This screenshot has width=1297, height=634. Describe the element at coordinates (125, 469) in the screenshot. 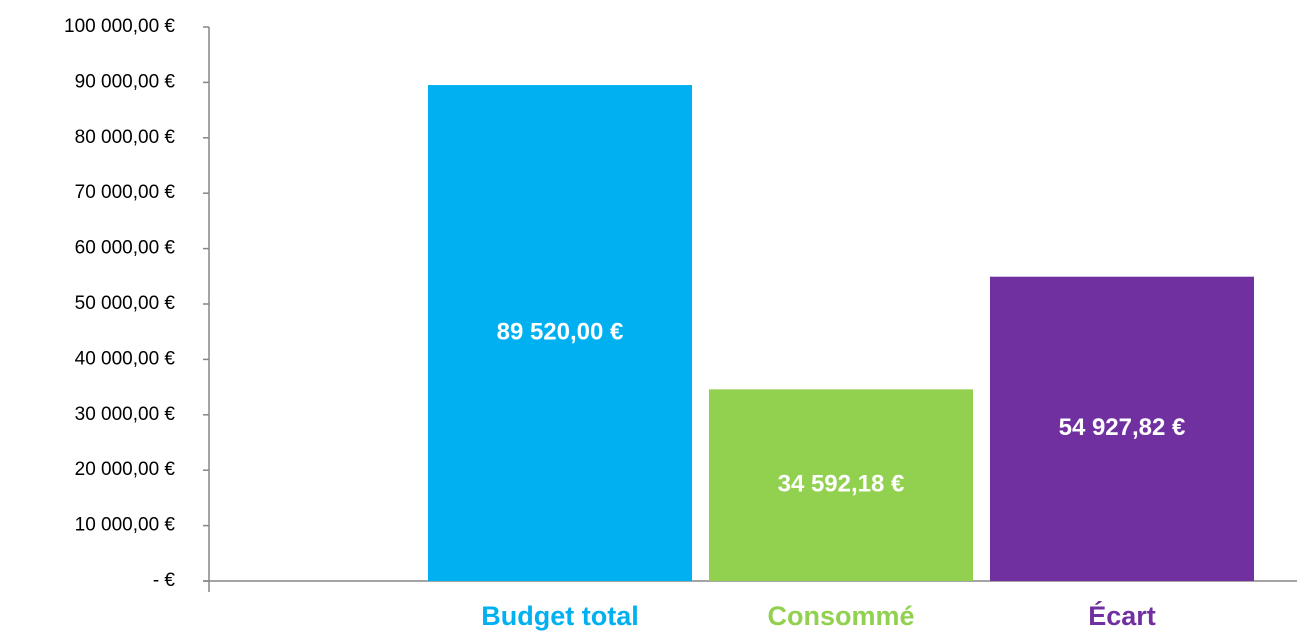

I see `y-tick-label: 20 000,00 €` at that location.